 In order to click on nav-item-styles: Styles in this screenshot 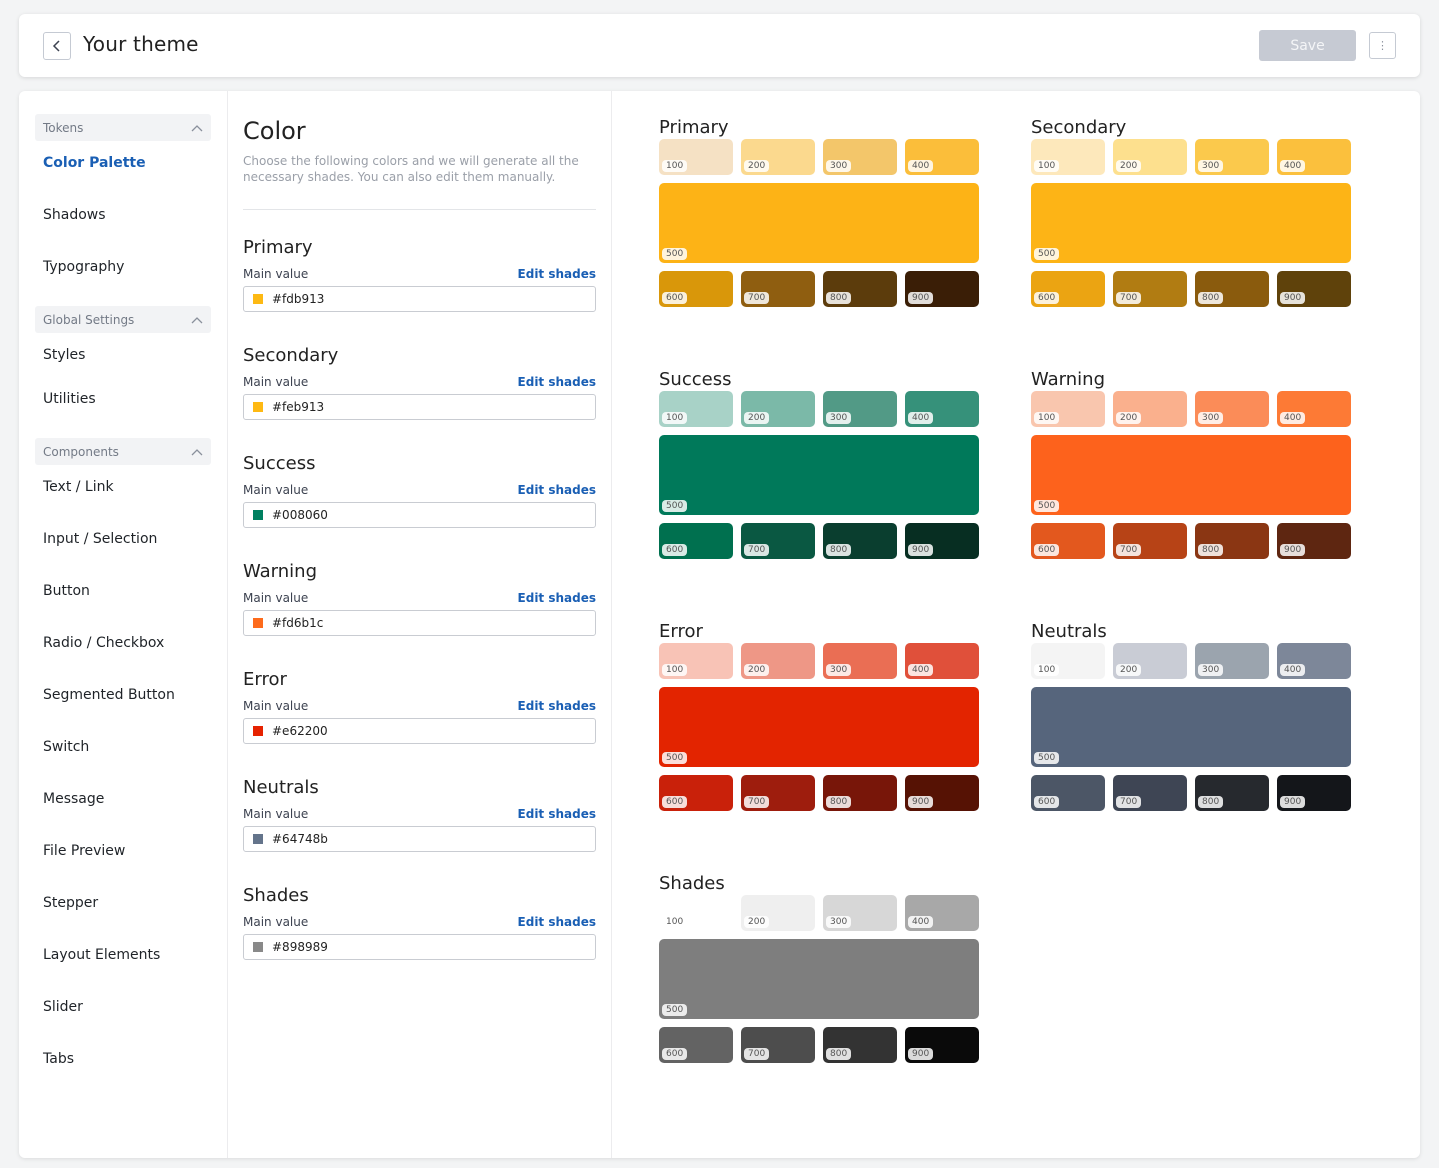, I will do `click(64, 355)`.